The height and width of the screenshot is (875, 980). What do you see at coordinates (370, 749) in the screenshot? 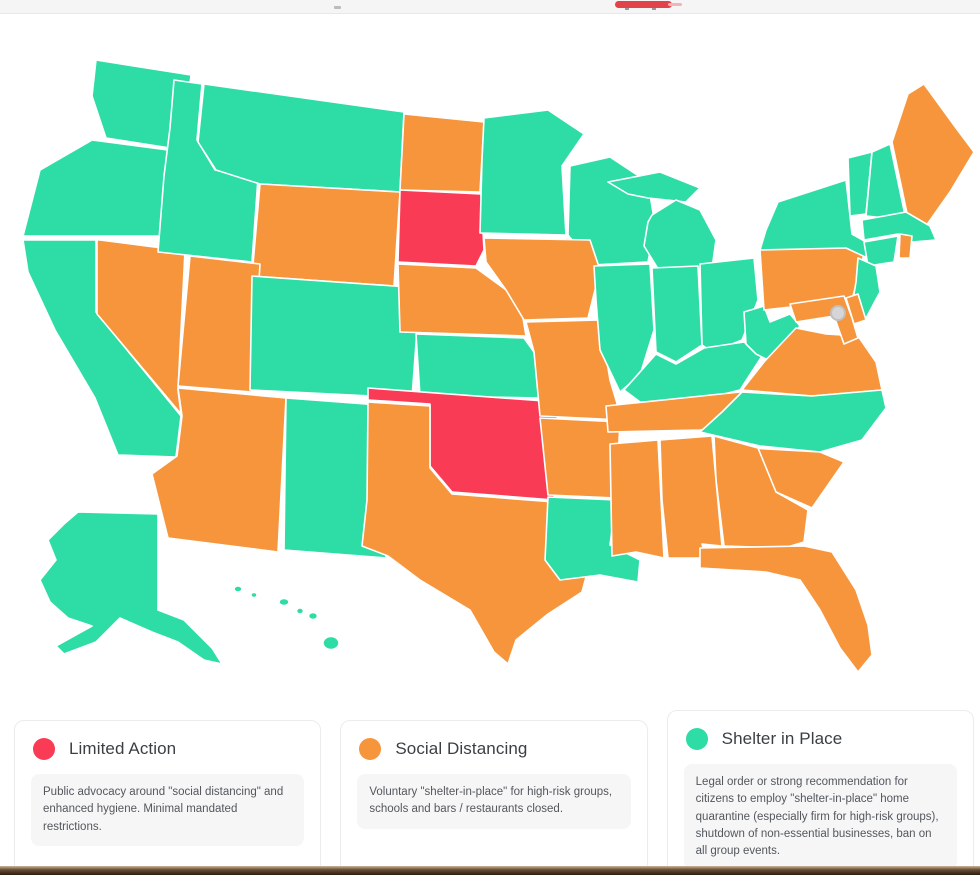
I see `social-distancing-color-dot` at bounding box center [370, 749].